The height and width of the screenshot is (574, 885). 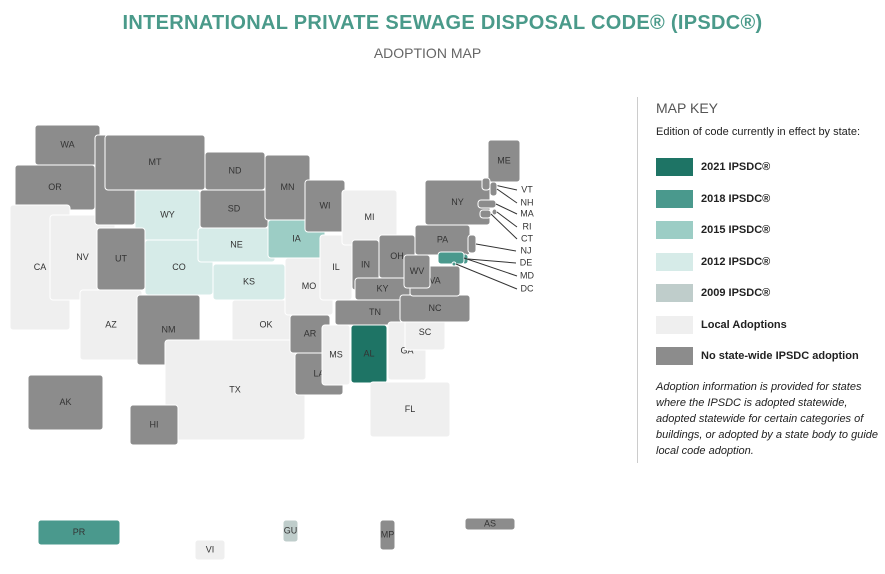 What do you see at coordinates (457, 202) in the screenshot?
I see `state-label: NY` at bounding box center [457, 202].